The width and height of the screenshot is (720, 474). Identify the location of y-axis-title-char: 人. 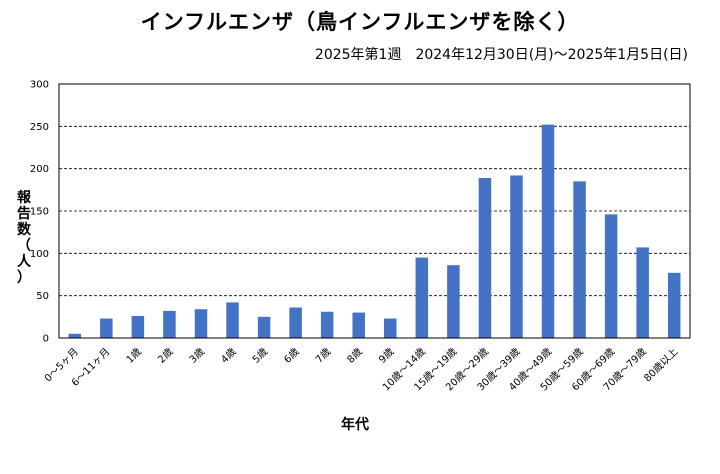
(24, 261).